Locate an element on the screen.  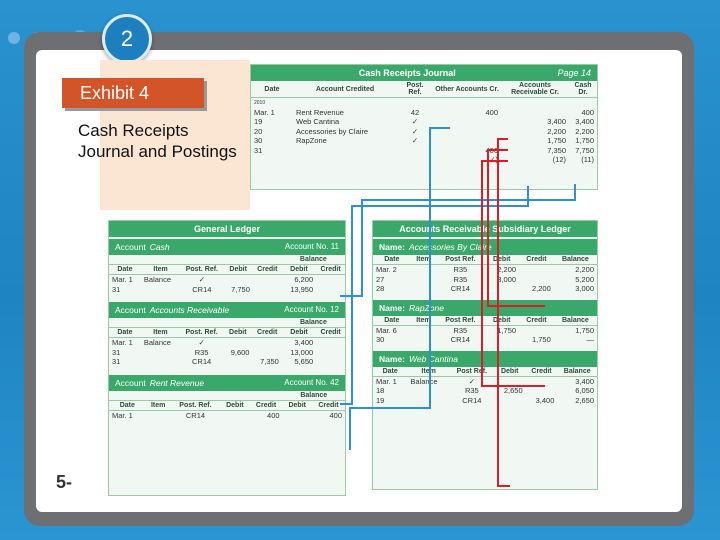
gl-account-name: Accounts Receivable is located at coordinates (189, 310).